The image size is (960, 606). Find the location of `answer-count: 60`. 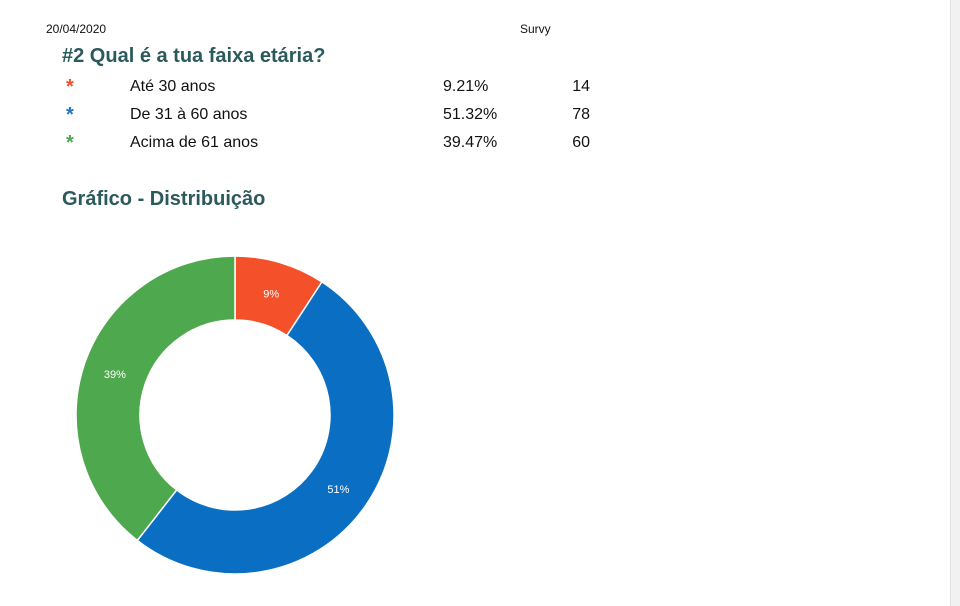

answer-count: 60 is located at coordinates (581, 142).